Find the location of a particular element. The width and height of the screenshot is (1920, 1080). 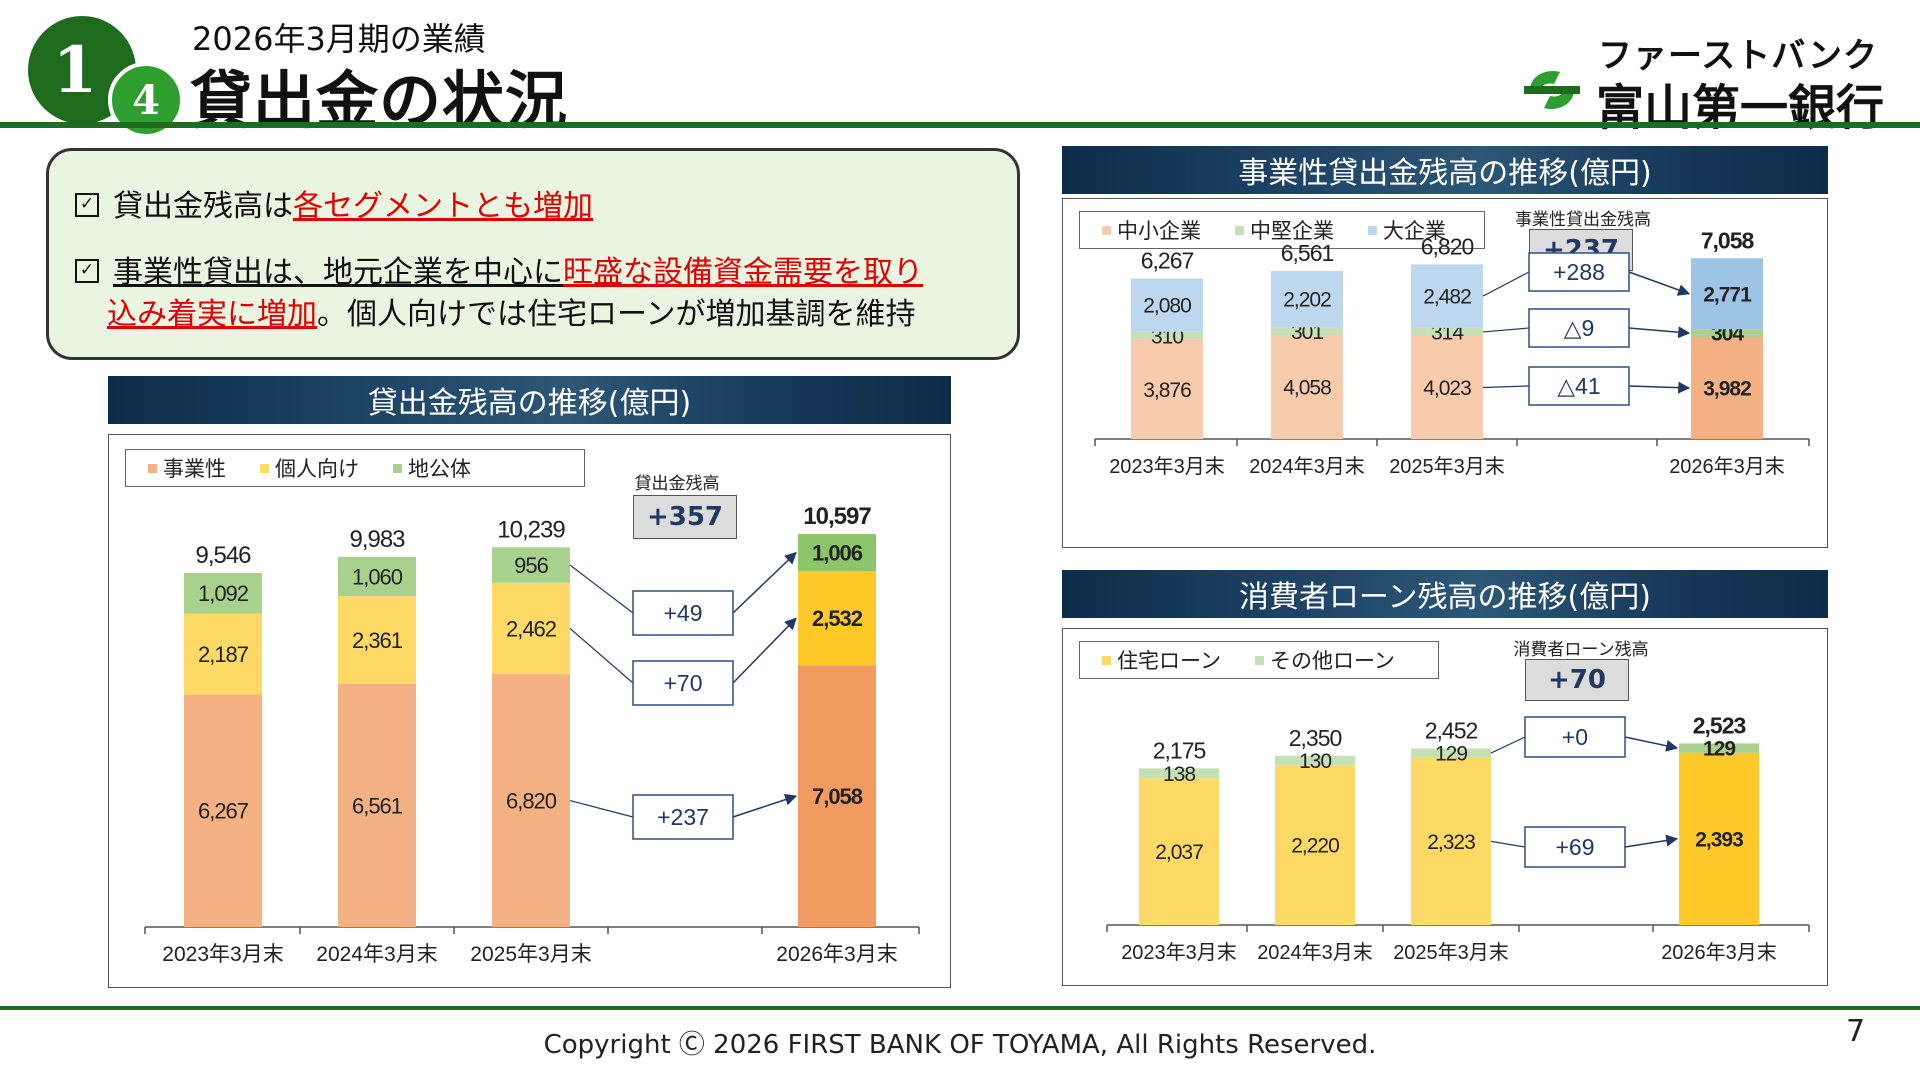

header-divider is located at coordinates (960, 125).